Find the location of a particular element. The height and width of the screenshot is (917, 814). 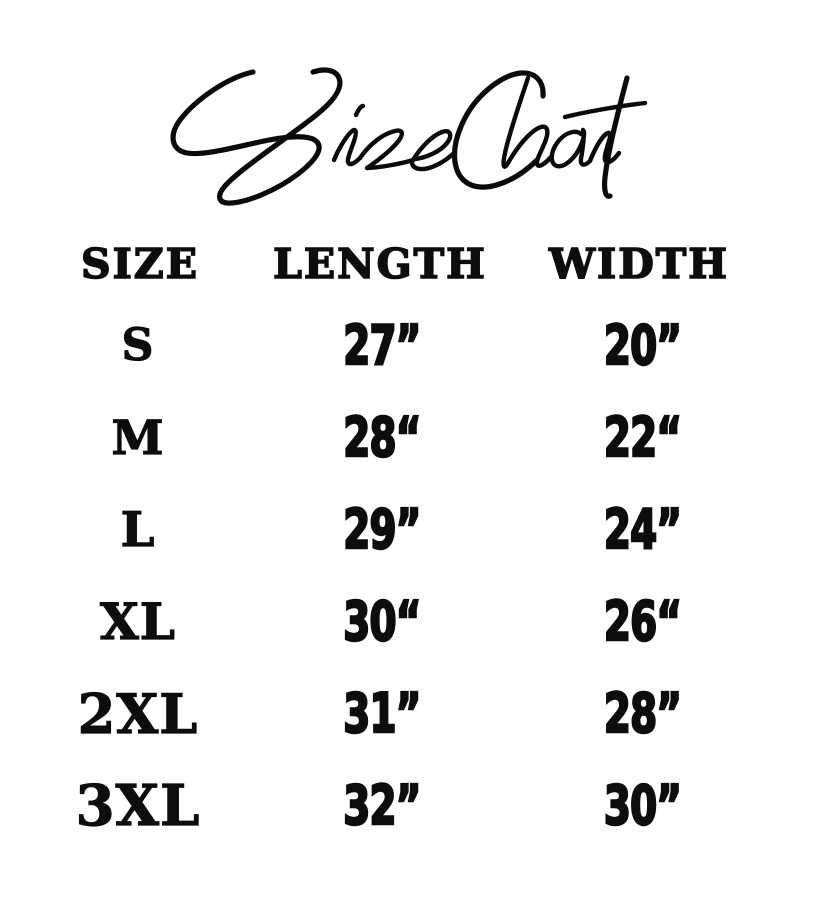

cell-length: 29” is located at coordinates (382, 529).